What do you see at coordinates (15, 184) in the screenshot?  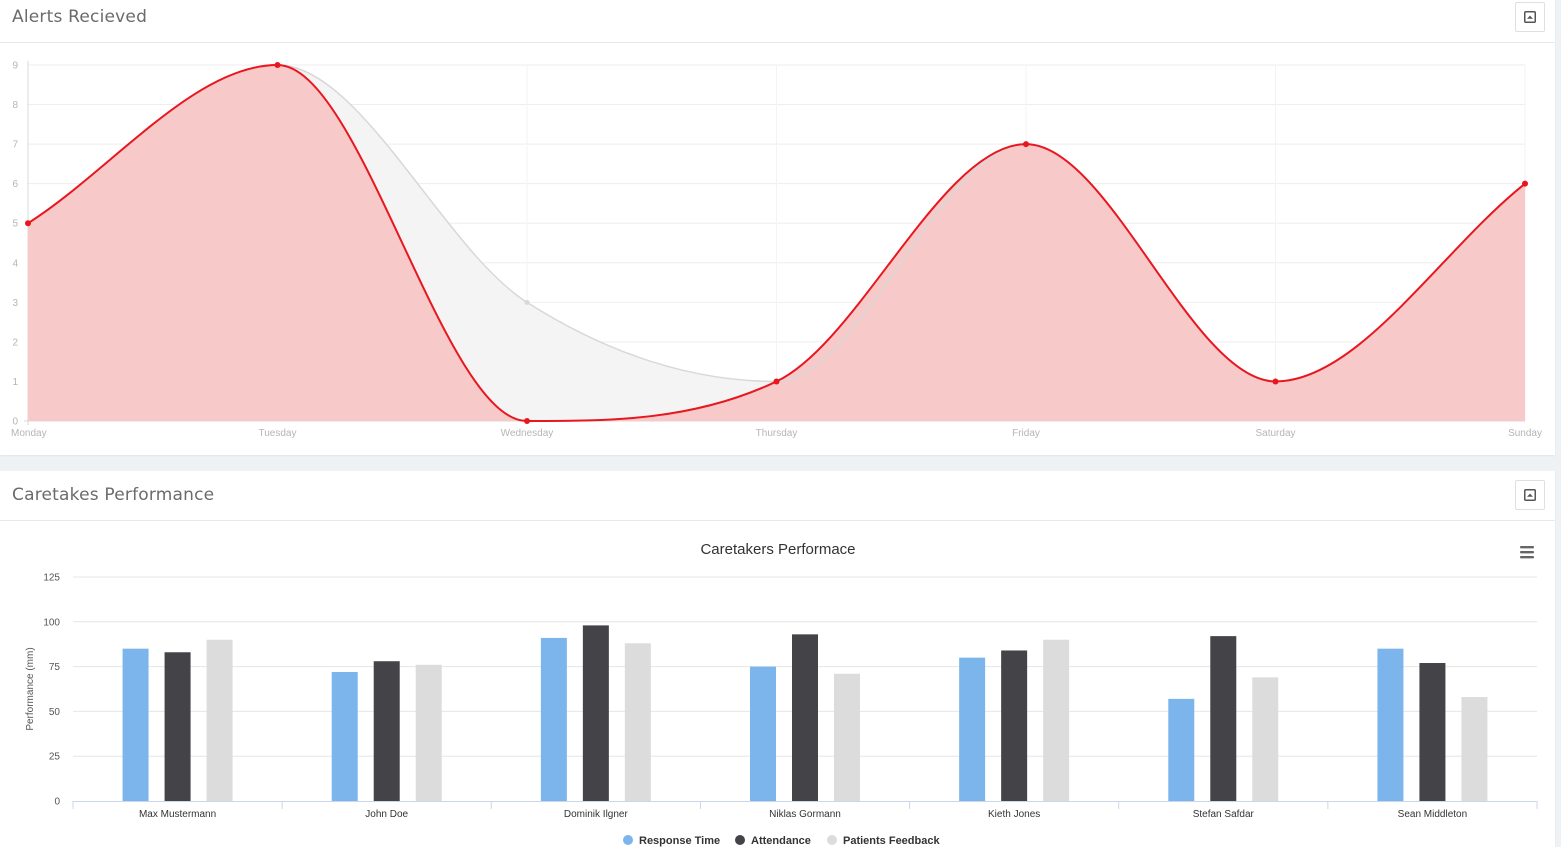 I see `y-tick-label: 6` at bounding box center [15, 184].